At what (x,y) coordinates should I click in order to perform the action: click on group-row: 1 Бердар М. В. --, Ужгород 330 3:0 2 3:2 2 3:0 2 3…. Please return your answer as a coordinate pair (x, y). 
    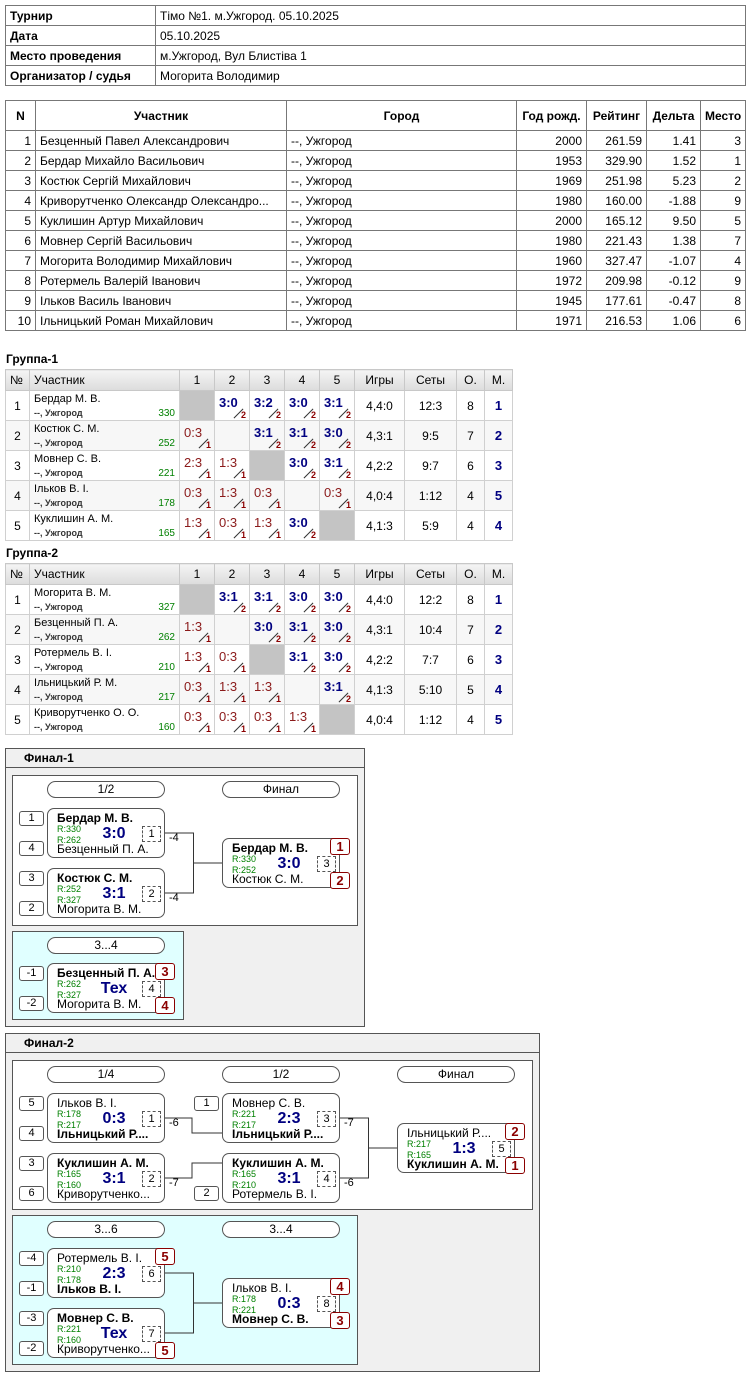
    Looking at the image, I should click on (259, 405).